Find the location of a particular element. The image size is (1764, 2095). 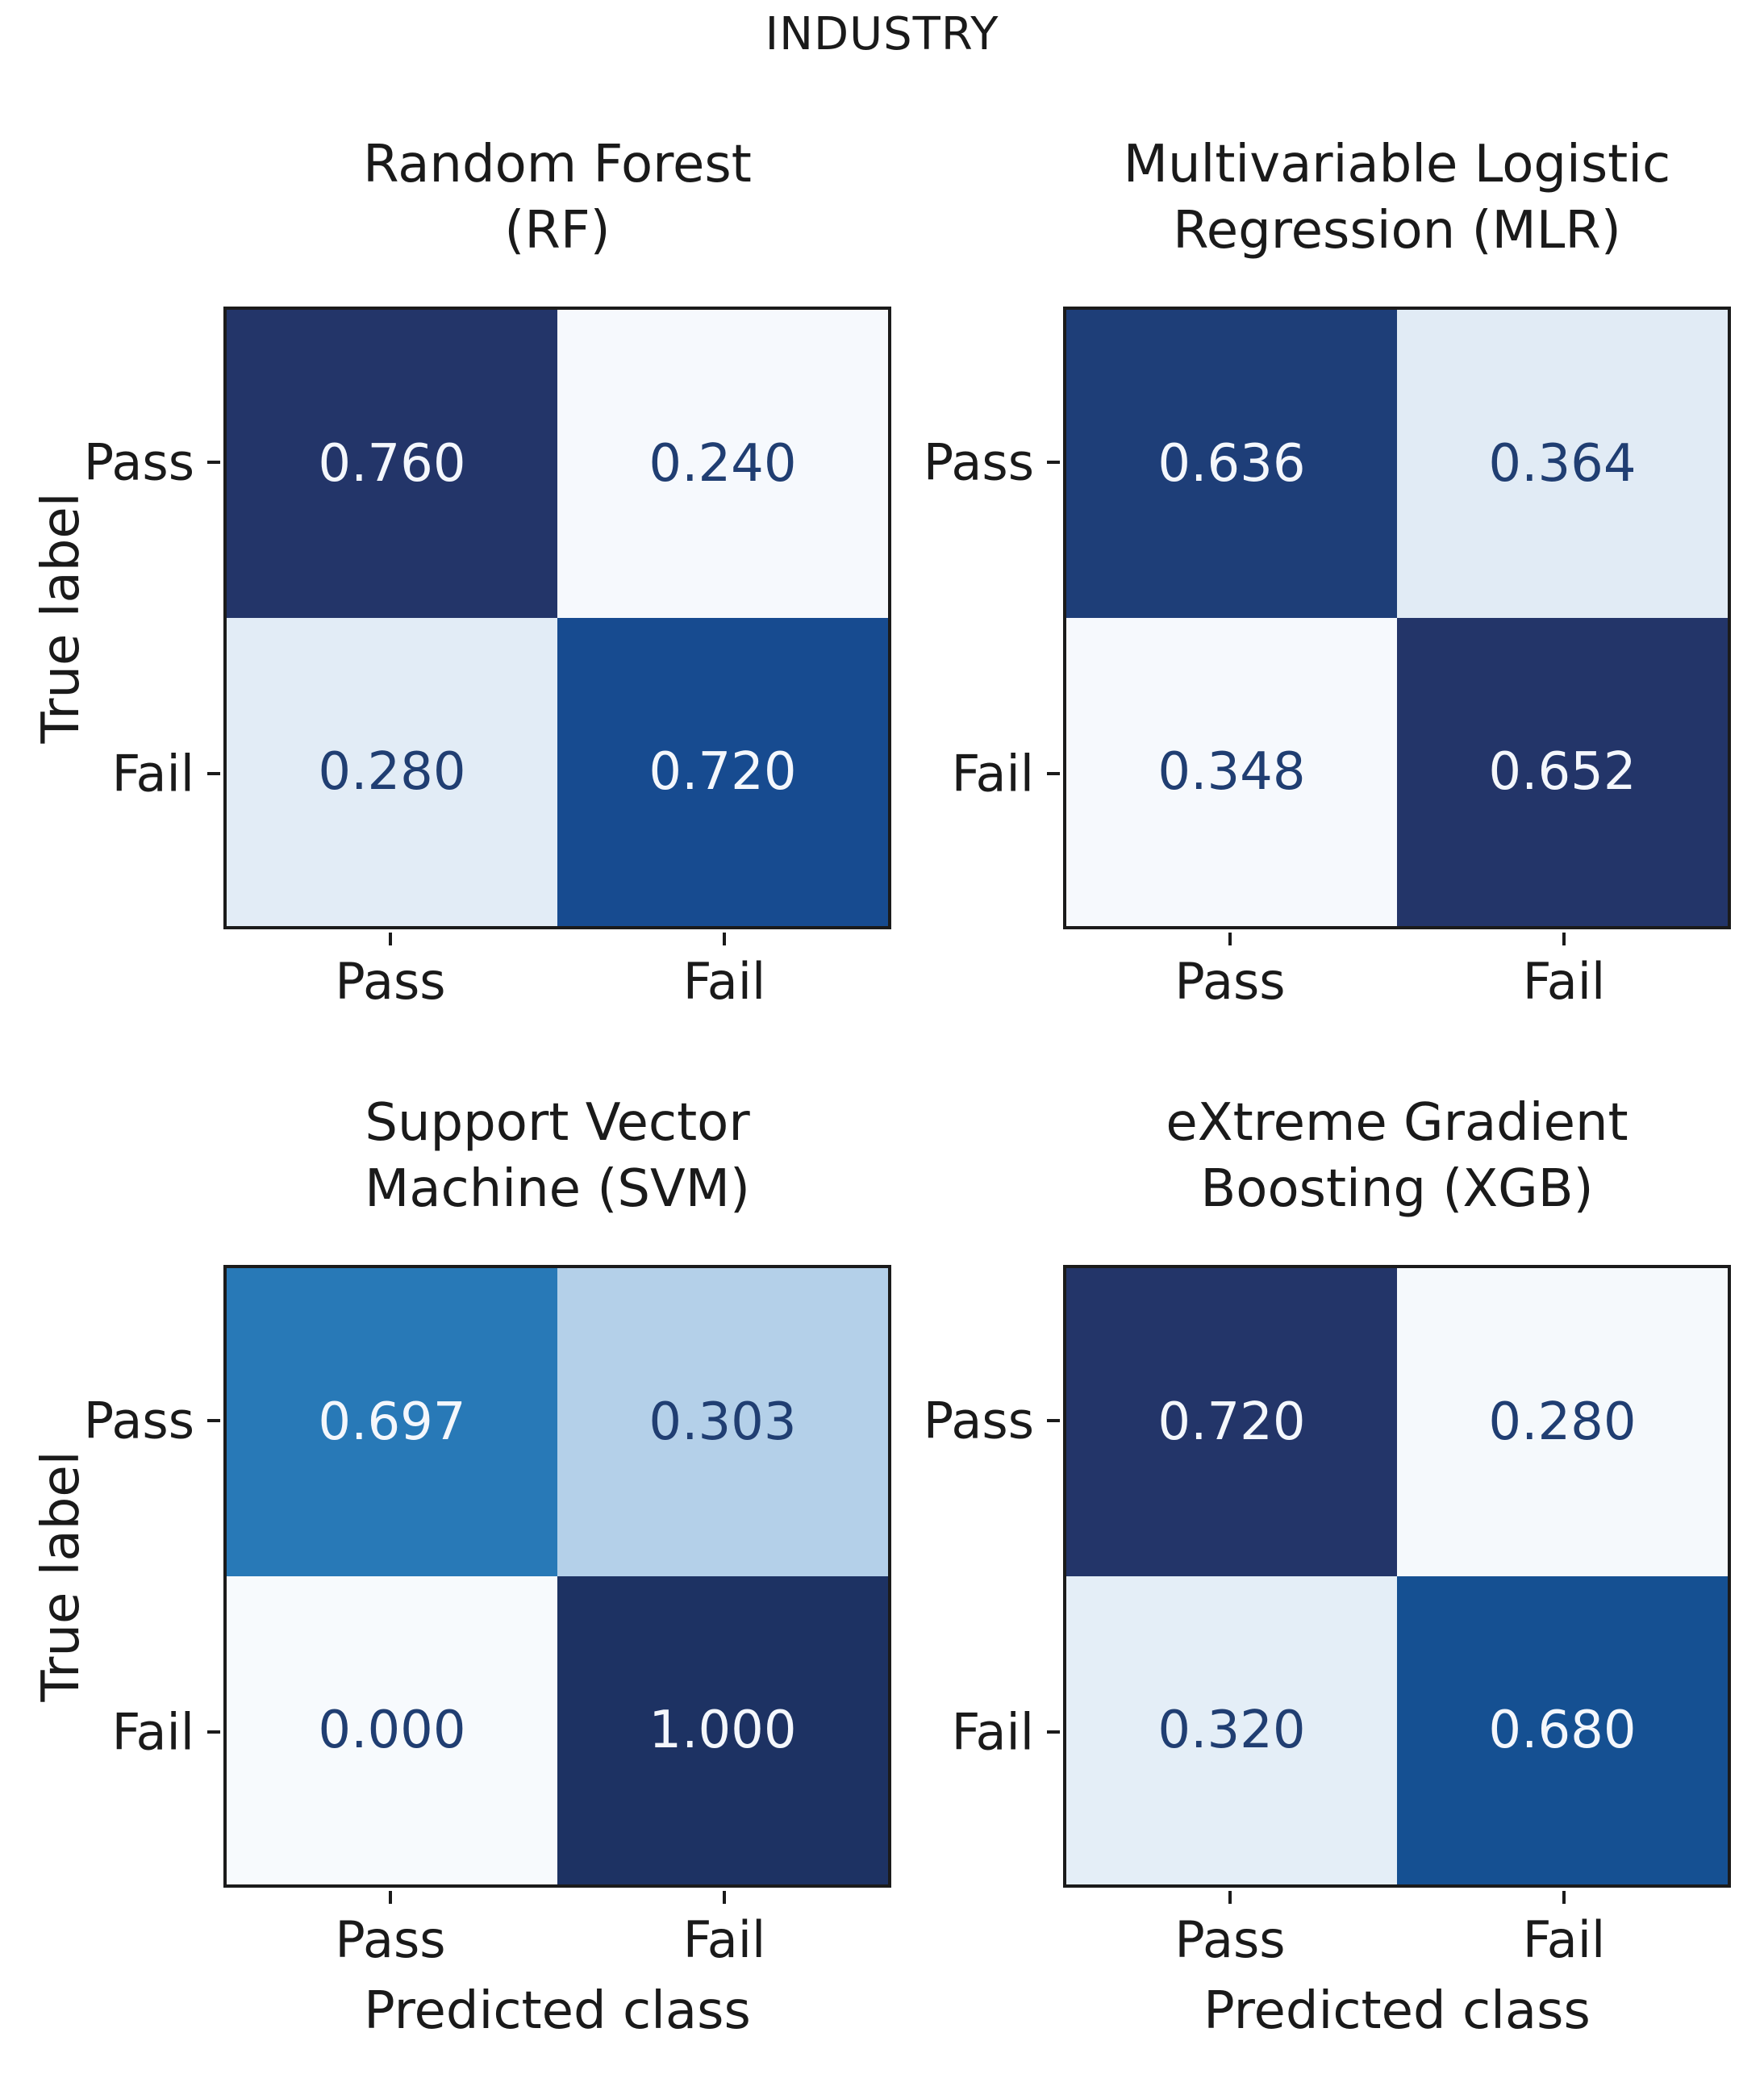

subplot-xgb-title-line1: eXtreme Gradient is located at coordinates (1397, 1123).